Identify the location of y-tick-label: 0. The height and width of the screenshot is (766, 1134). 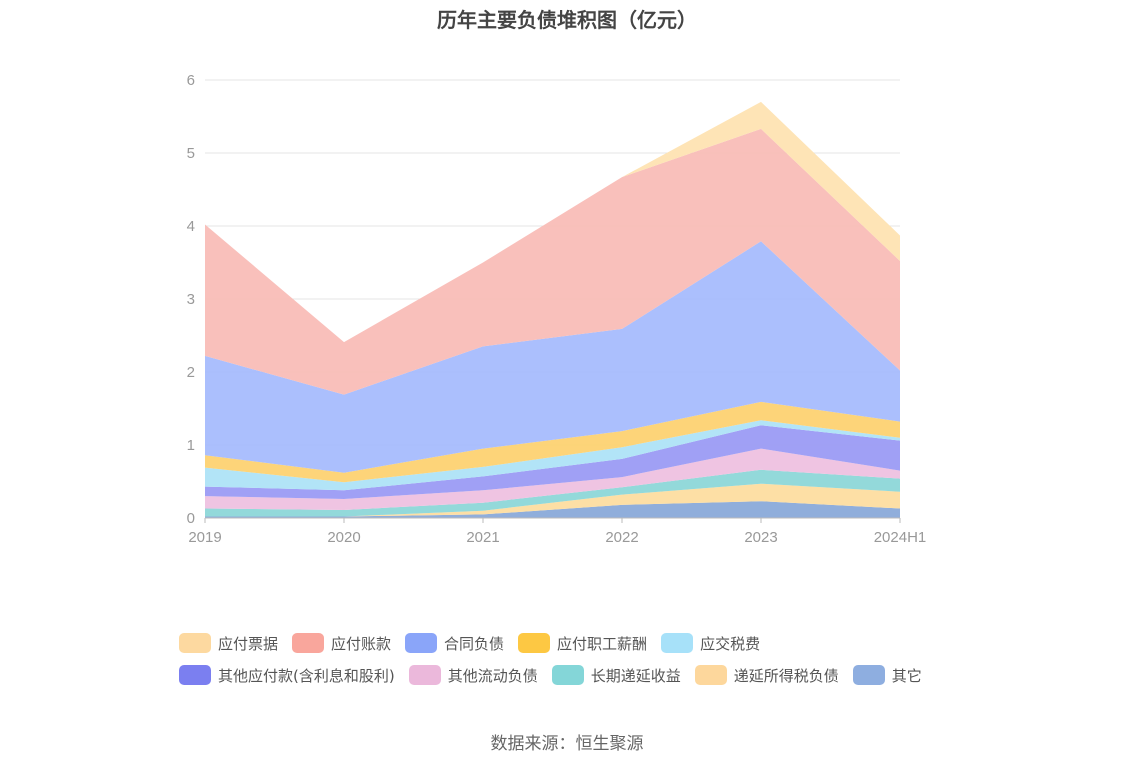
(191, 518).